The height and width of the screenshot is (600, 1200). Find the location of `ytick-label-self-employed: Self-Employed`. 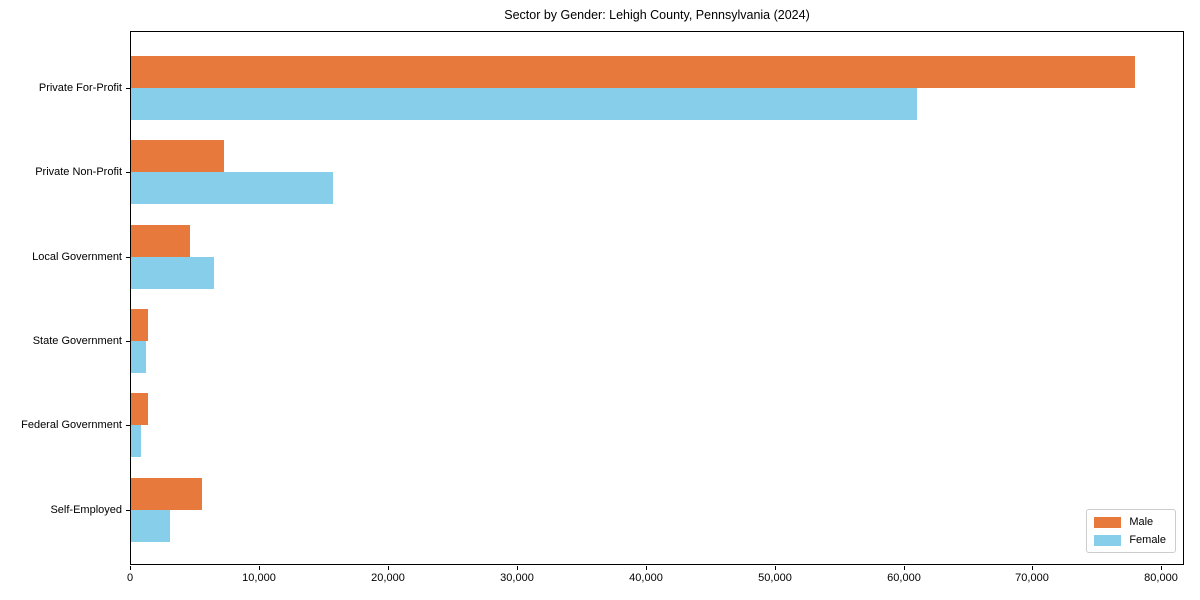

ytick-label-self-employed: Self-Employed is located at coordinates (86, 509).